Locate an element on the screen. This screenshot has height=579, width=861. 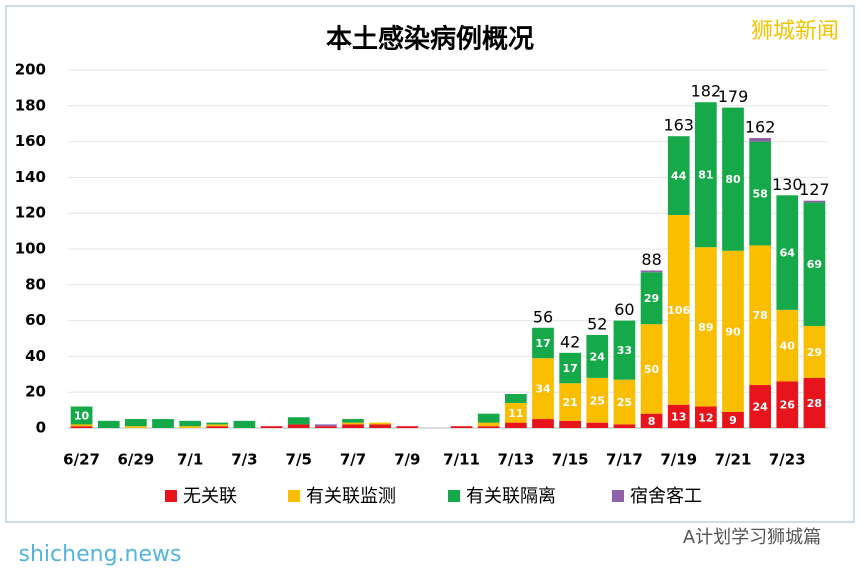
segment-label: 17 is located at coordinates (542, 343).